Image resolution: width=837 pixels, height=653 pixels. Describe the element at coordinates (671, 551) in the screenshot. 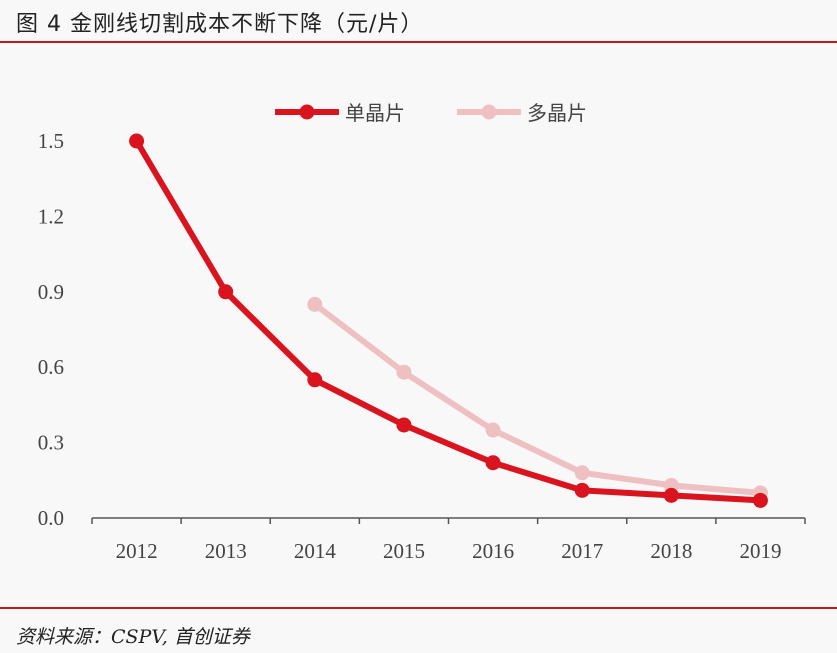

I see `x-tick-label: 2018` at that location.